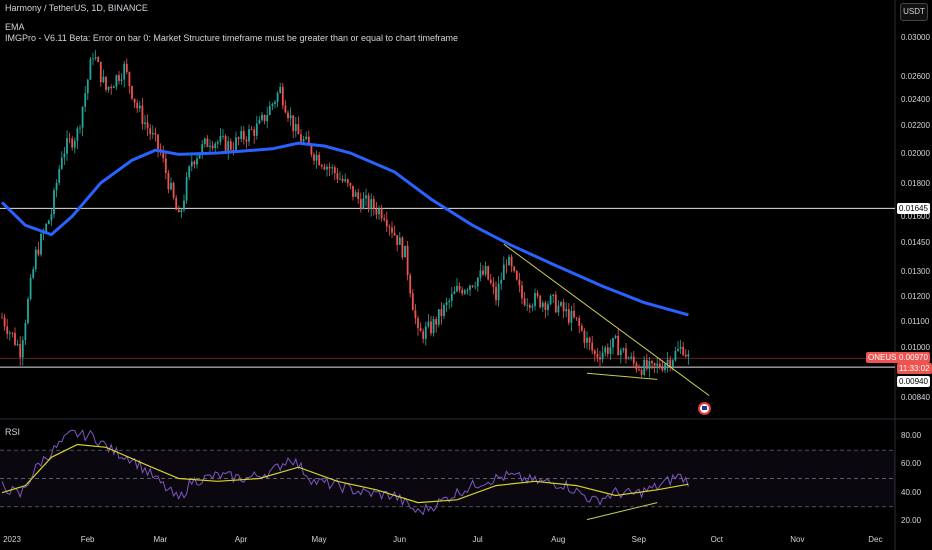  What do you see at coordinates (15, 27) in the screenshot?
I see `ema-legend-label: EMA` at bounding box center [15, 27].